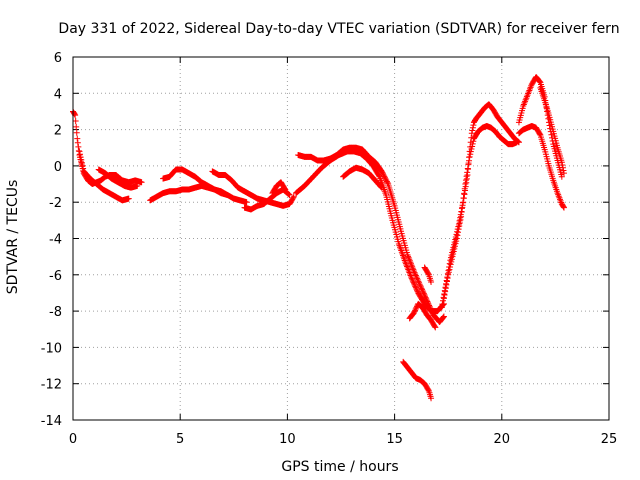  I want to click on x-tick-label: 10, so click(287, 439).